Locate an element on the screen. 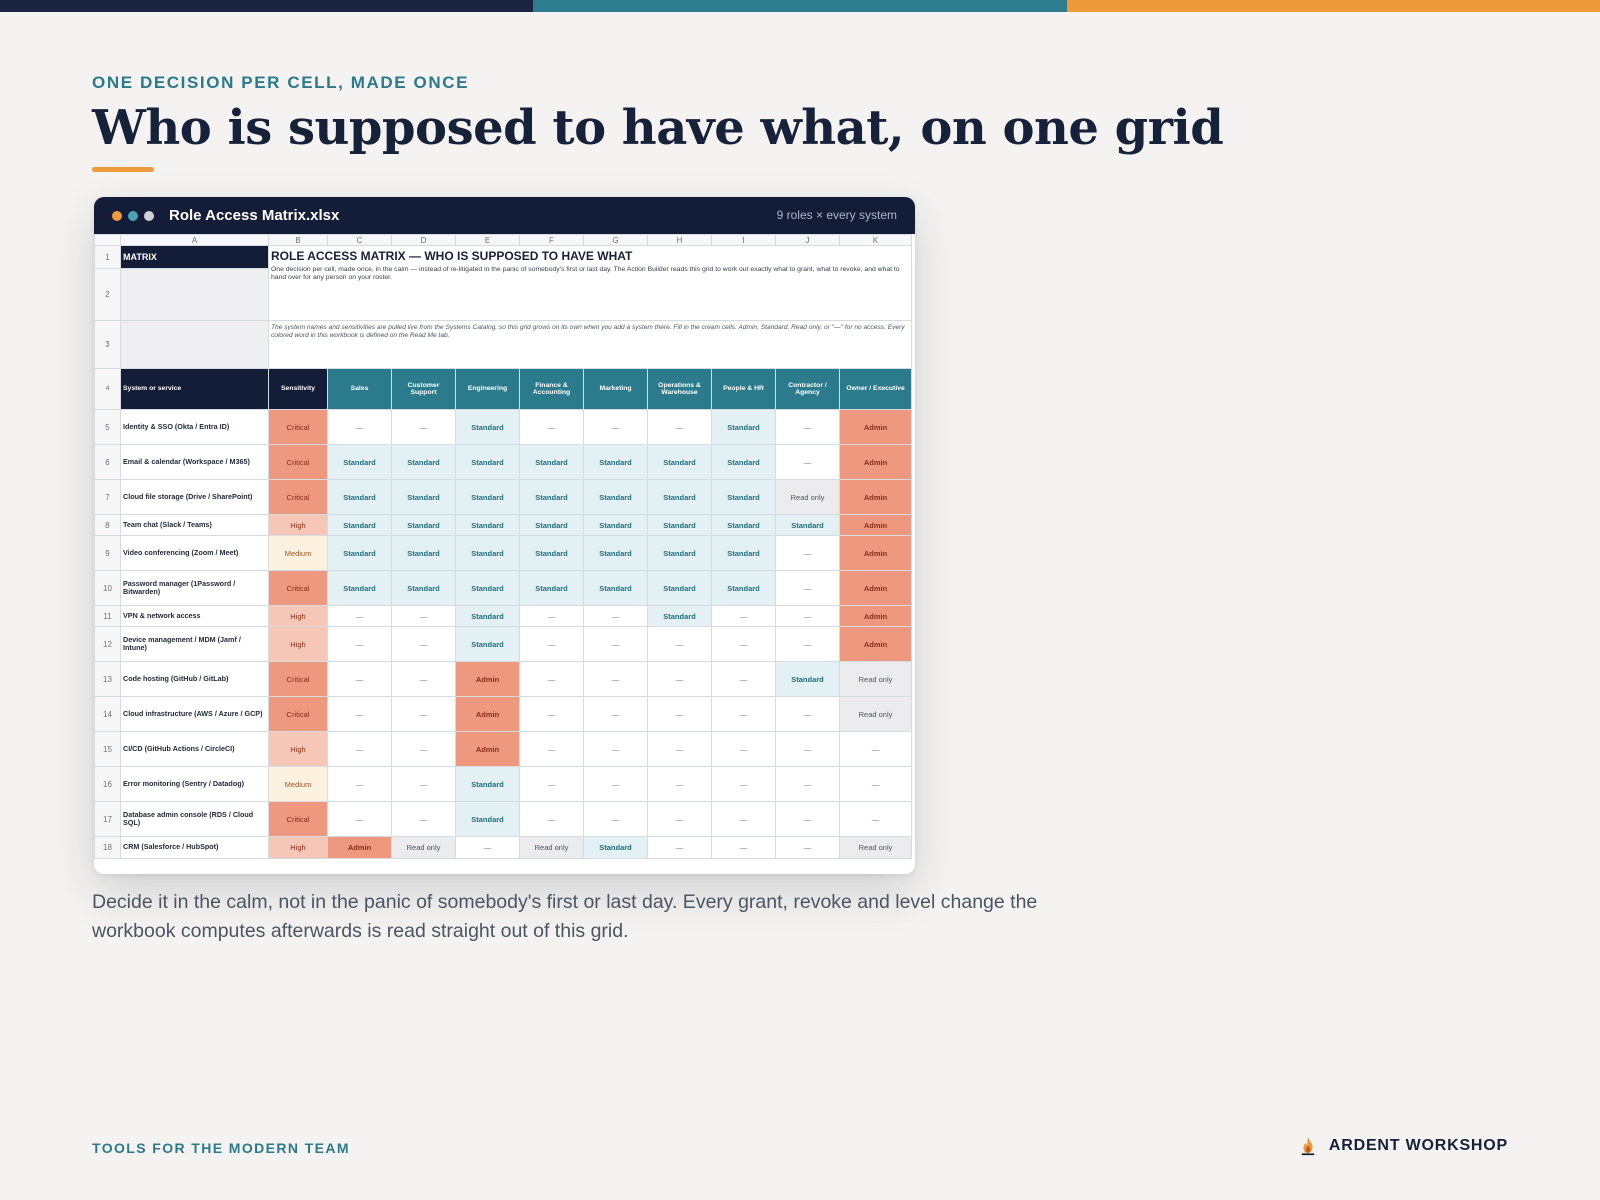 The image size is (1600, 1200). row-number: 9 is located at coordinates (107, 553).